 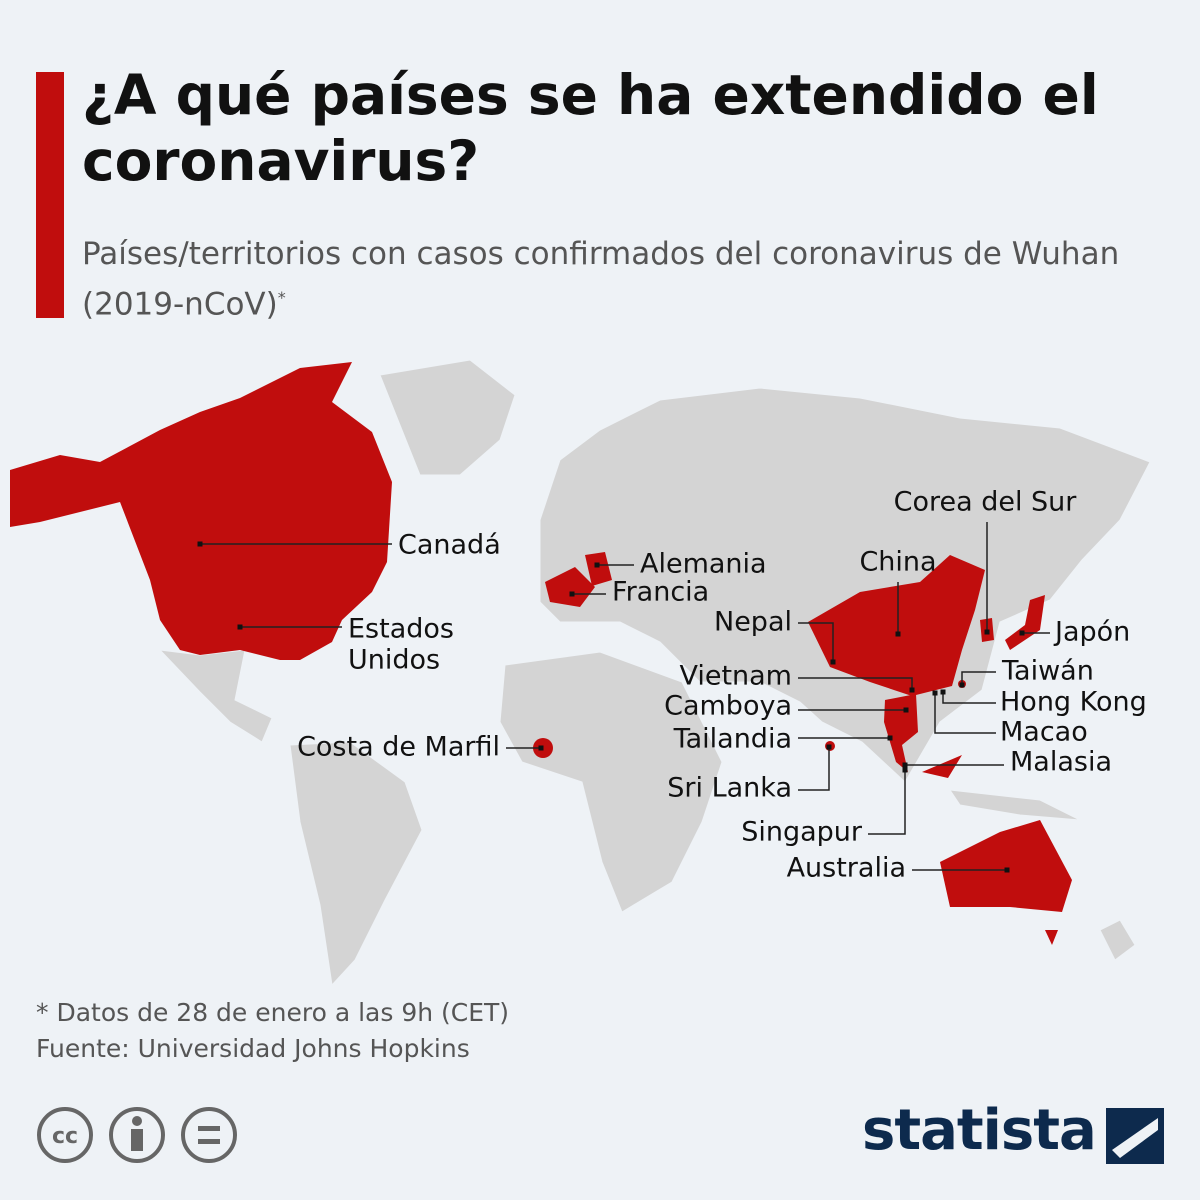 I want to click on country-label: Japón, so click(x=1091, y=632).